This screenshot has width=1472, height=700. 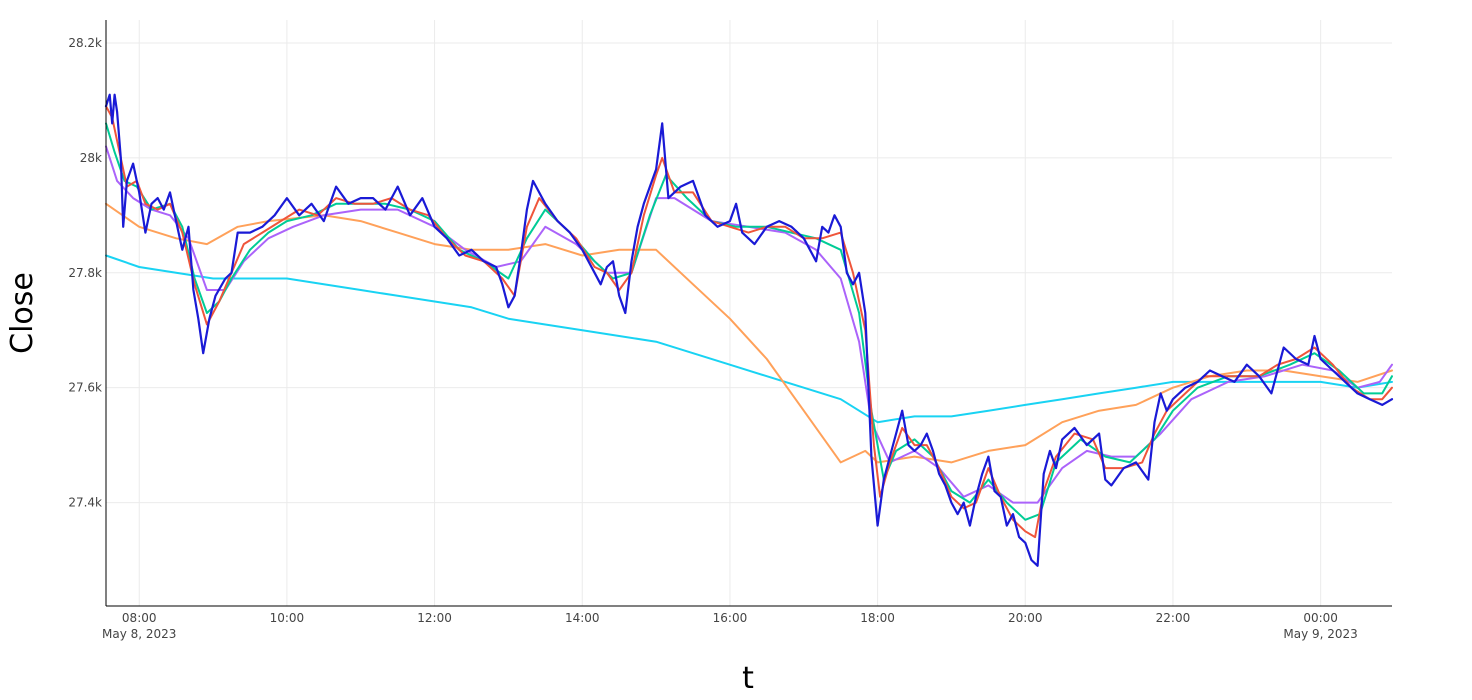 I want to click on y-tick-label: 28k, so click(x=91, y=158).